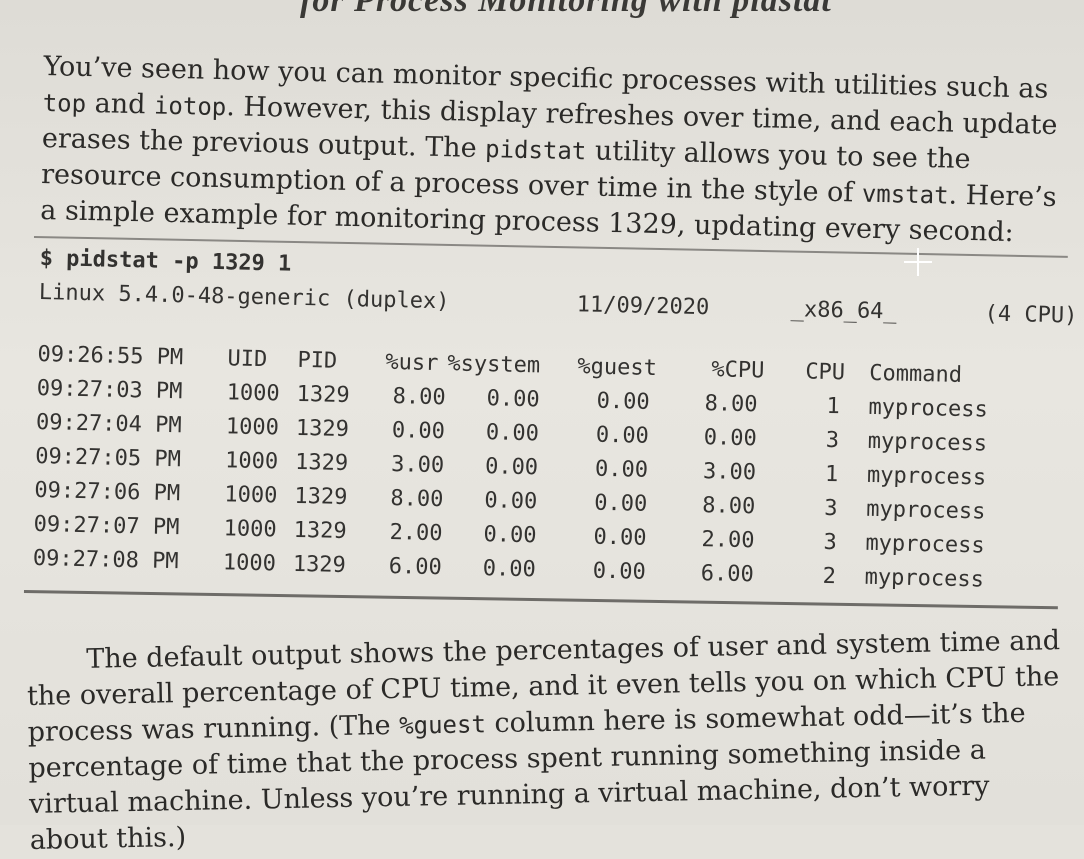  I want to click on cell-time: 09:27:03 PM, so click(109, 390).